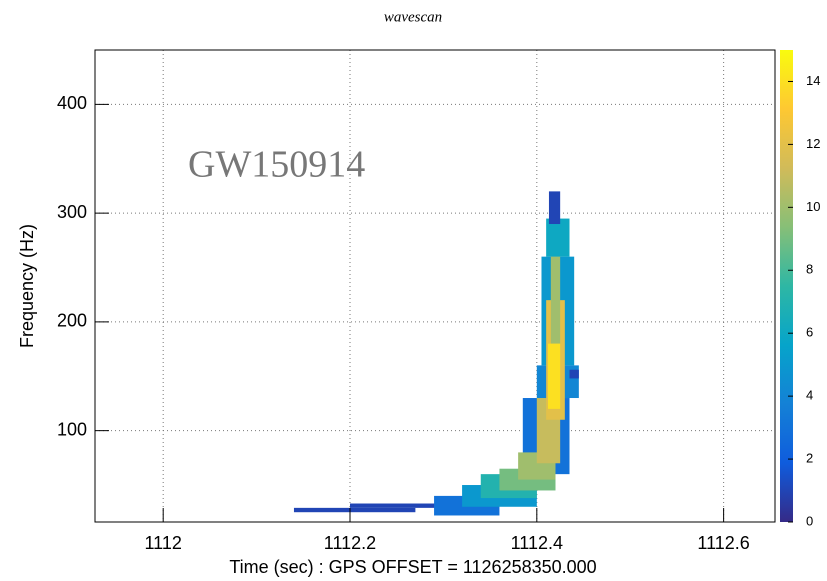 The image size is (827, 581). Describe the element at coordinates (276, 165) in the screenshot. I see `annotation: GW150914` at that location.